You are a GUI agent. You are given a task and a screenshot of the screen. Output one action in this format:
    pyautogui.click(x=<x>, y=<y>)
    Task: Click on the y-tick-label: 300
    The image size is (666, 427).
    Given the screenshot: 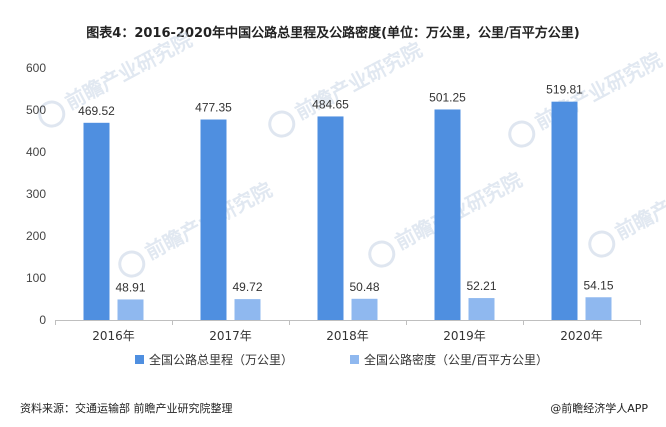 What is the action you would take?
    pyautogui.click(x=36, y=194)
    